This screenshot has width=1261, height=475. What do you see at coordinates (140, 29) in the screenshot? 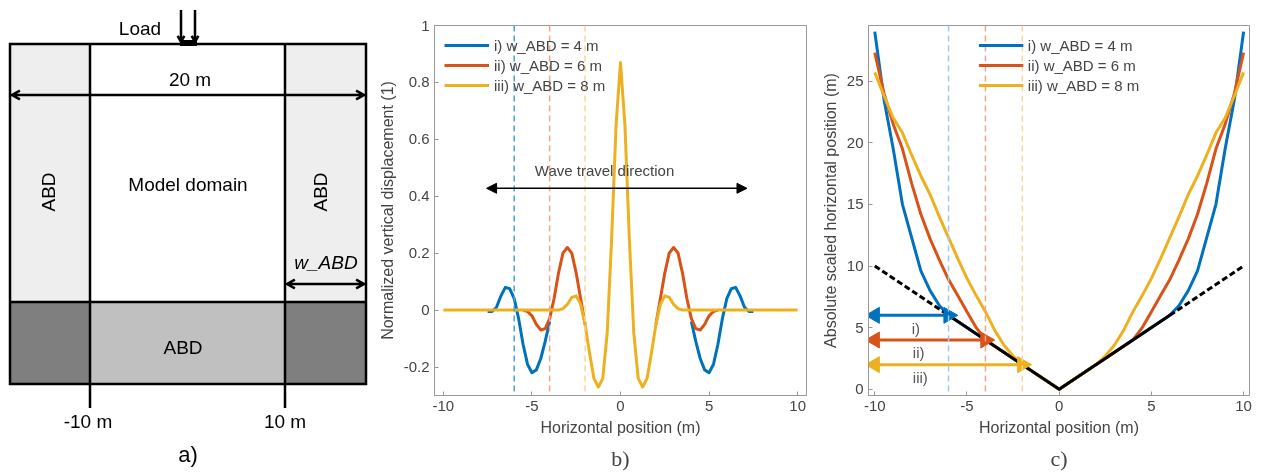
I see `text: Load` at bounding box center [140, 29].